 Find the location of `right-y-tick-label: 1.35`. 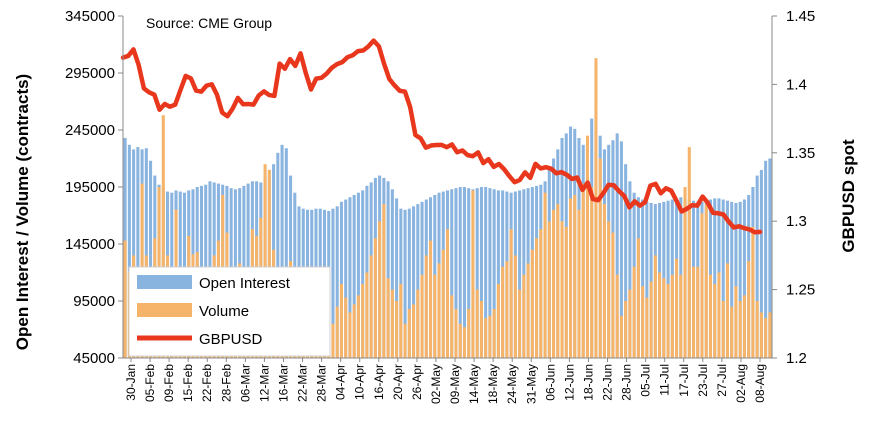

right-y-tick-label: 1.35 is located at coordinates (800, 153).